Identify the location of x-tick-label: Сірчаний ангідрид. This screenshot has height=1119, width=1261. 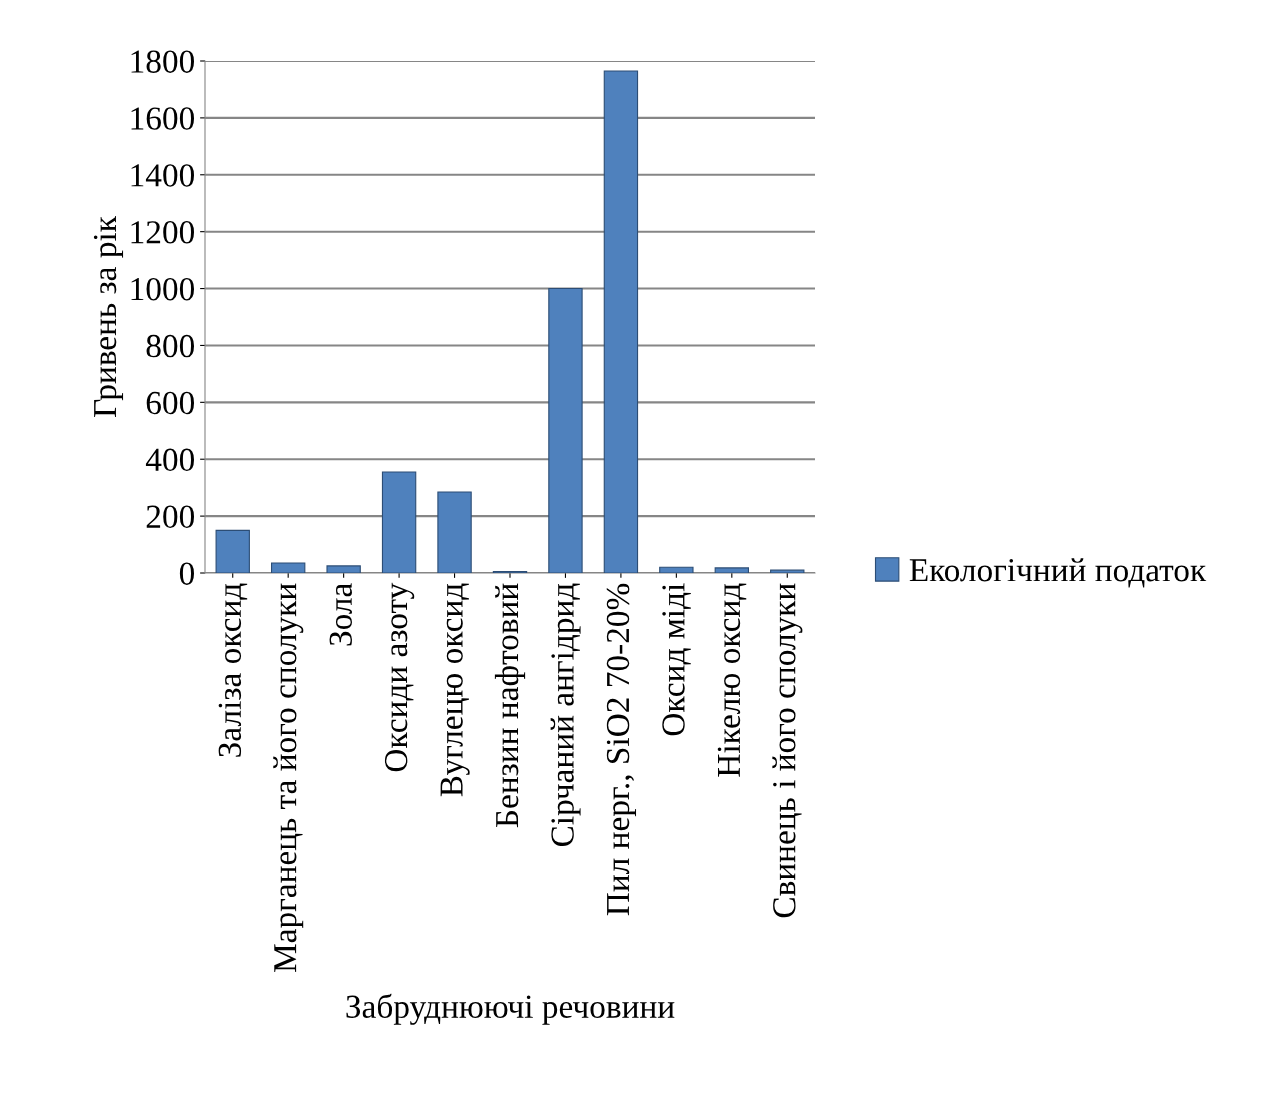
(565, 715).